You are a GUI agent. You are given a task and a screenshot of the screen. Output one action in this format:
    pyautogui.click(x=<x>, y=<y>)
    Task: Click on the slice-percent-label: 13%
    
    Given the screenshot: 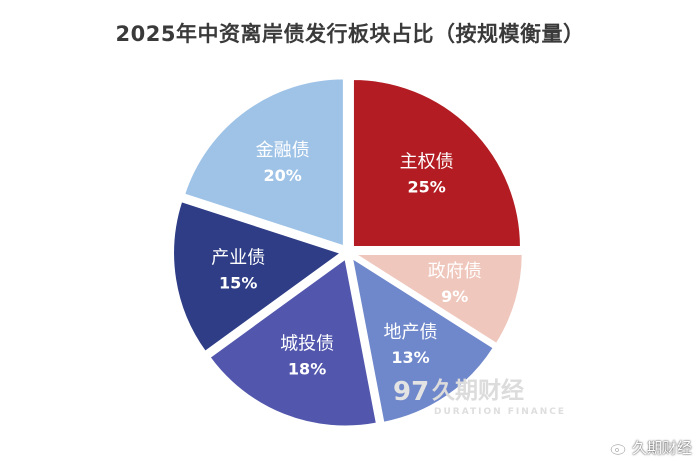 What is the action you would take?
    pyautogui.click(x=410, y=357)
    